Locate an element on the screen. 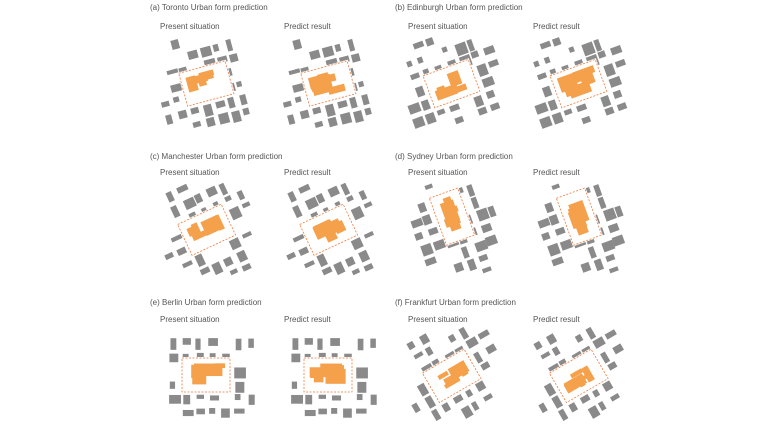 Image resolution: width=768 pixels, height=432 pixels. present-map is located at coordinates (205, 83).